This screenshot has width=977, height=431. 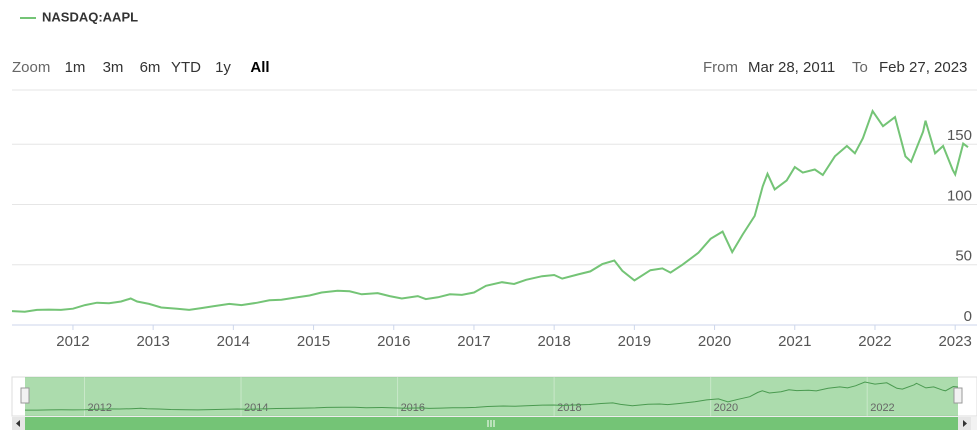 What do you see at coordinates (923, 67) in the screenshot?
I see `to-date: Feb 27, 2023` at bounding box center [923, 67].